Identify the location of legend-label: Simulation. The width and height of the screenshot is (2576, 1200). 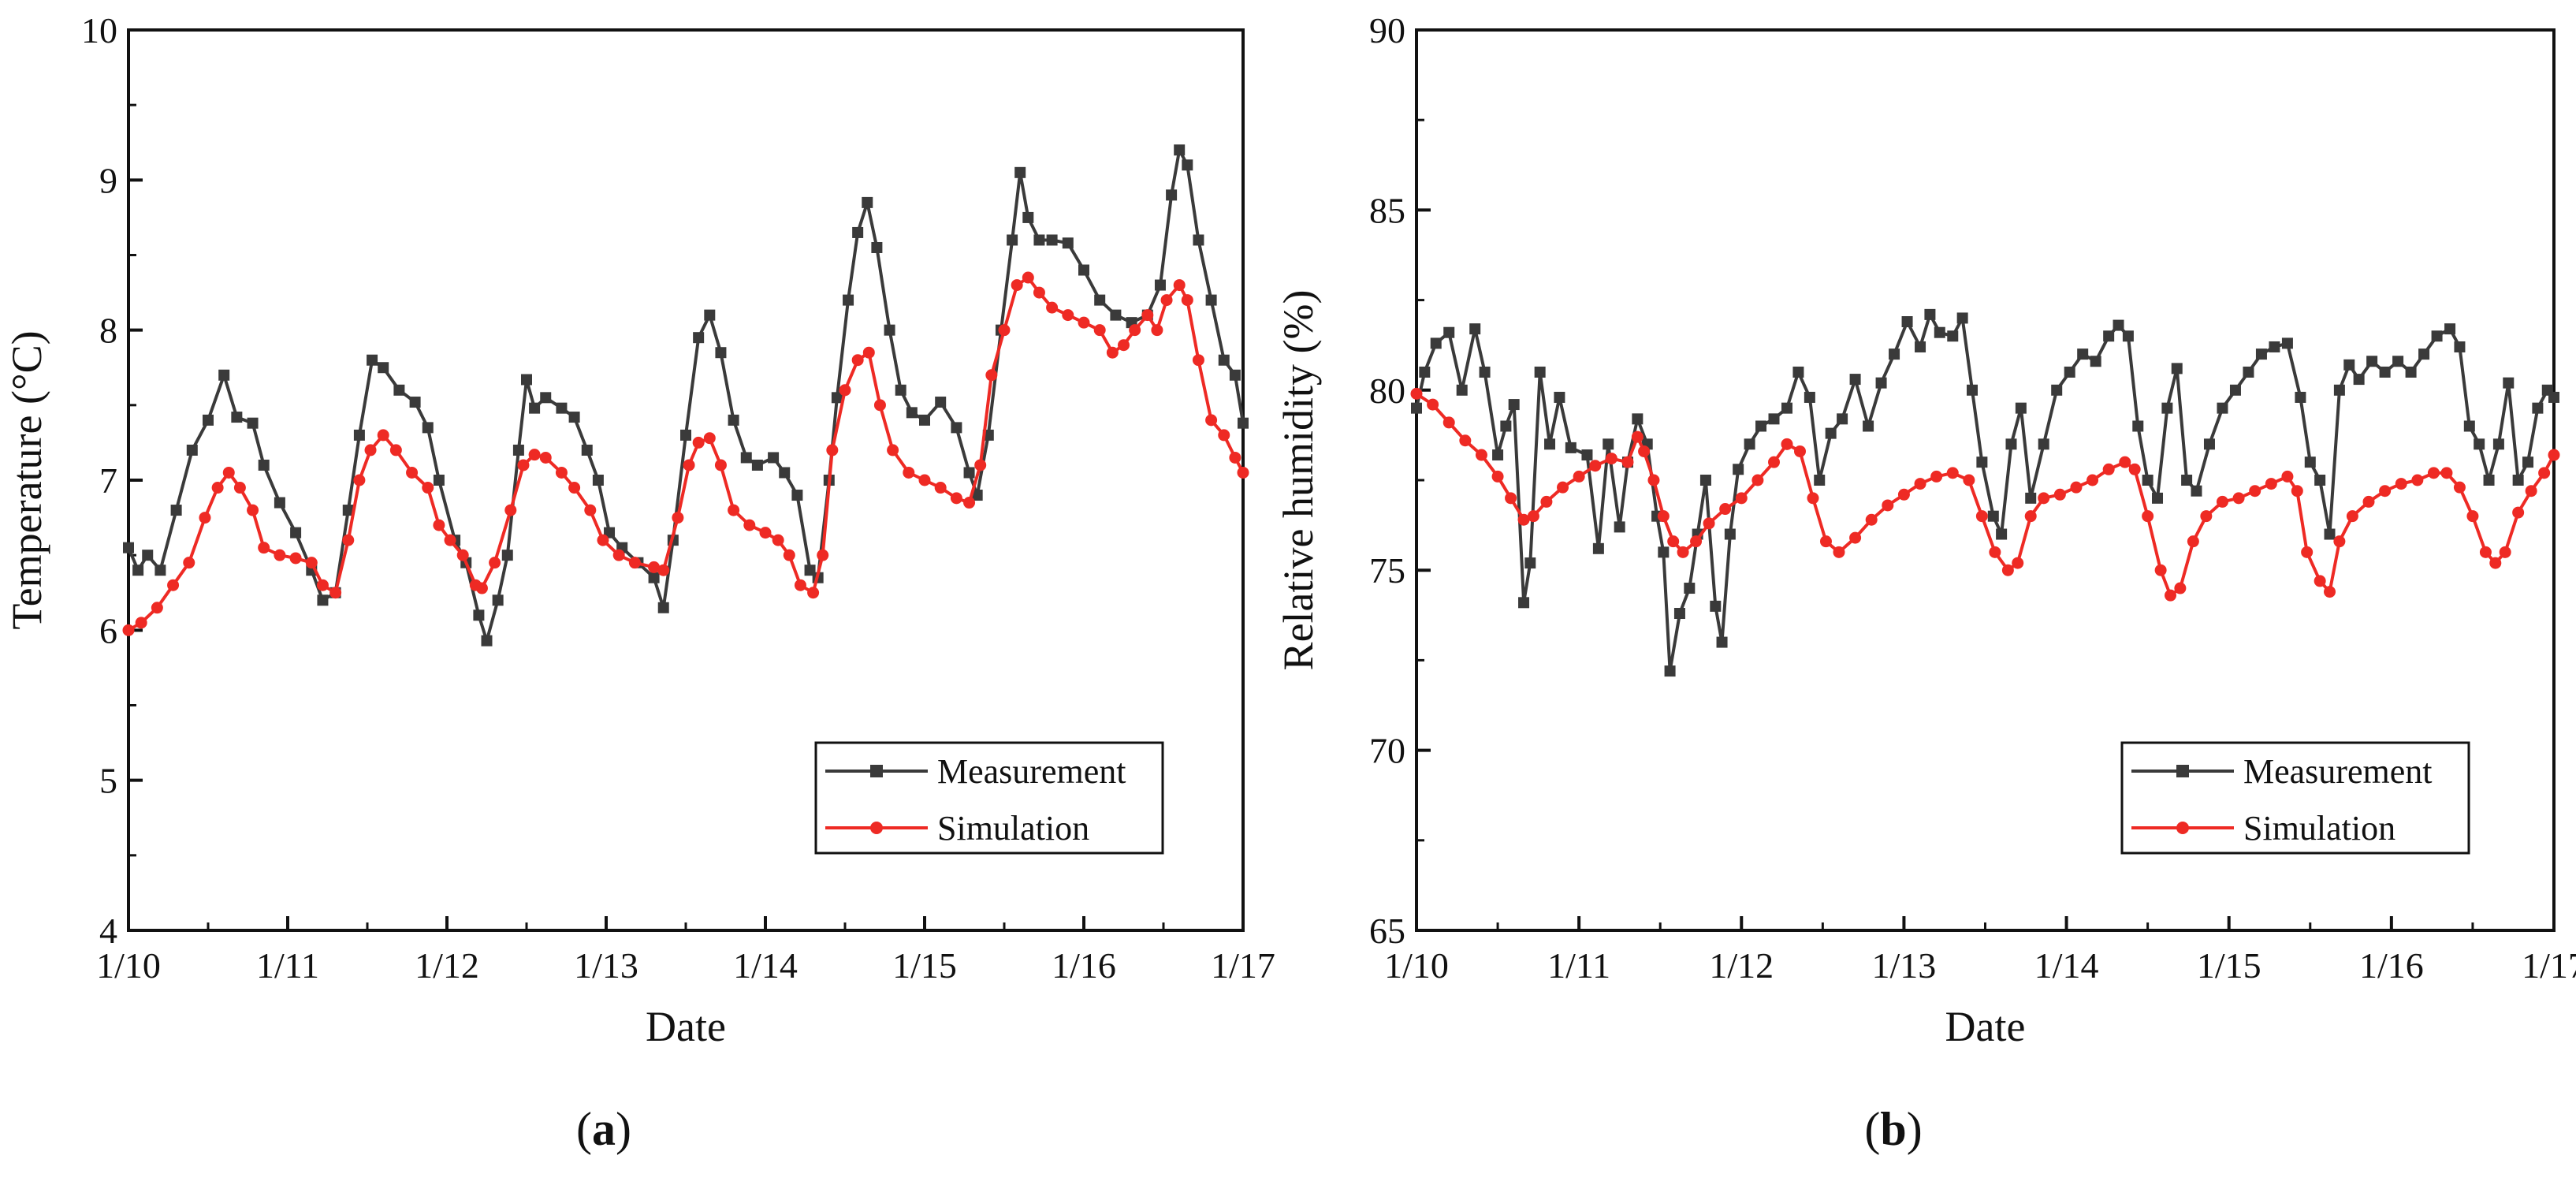
(1013, 828).